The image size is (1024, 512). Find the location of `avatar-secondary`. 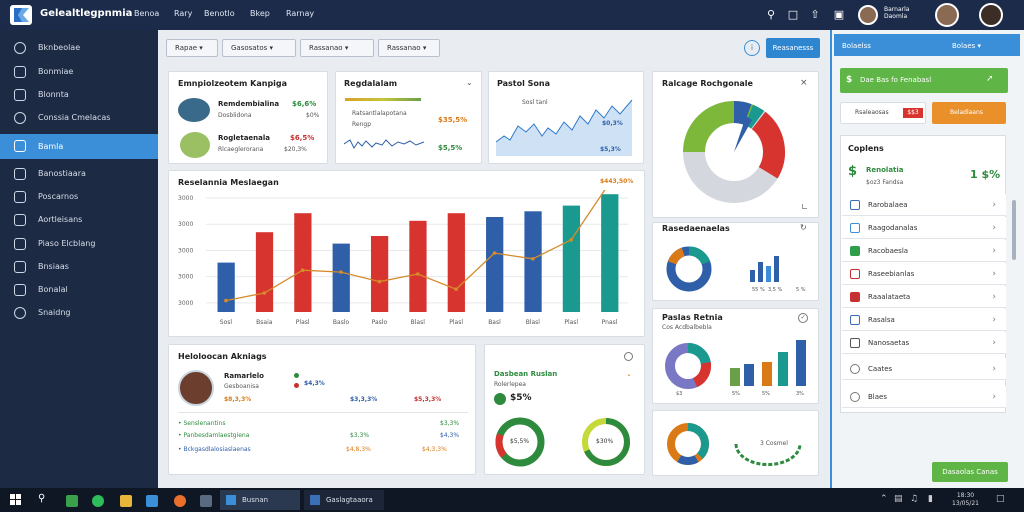

avatar-secondary is located at coordinates (991, 15).